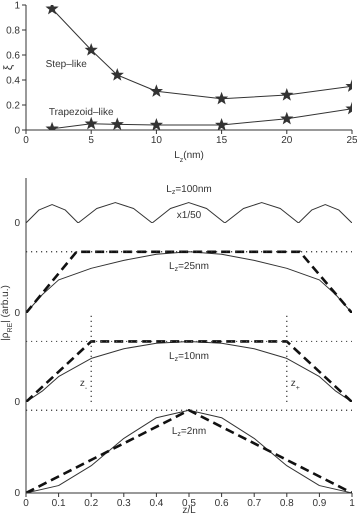  What do you see at coordinates (17, 6) in the screenshot?
I see `y-tick-label: 1` at bounding box center [17, 6].